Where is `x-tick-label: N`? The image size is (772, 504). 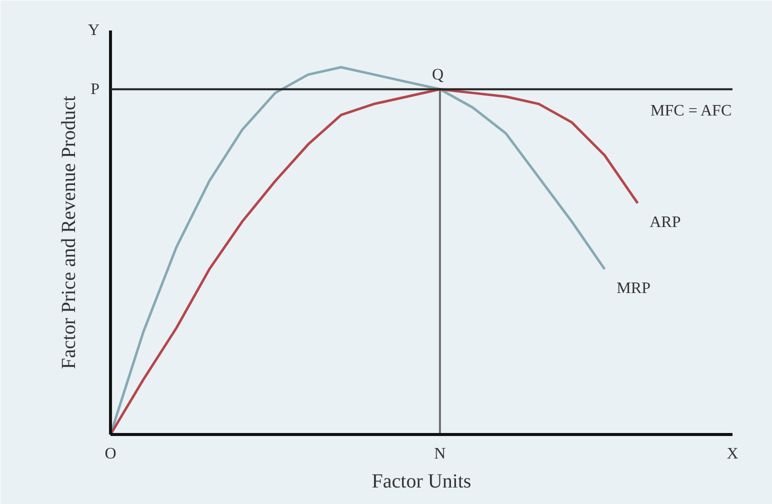 x-tick-label: N is located at coordinates (440, 454).